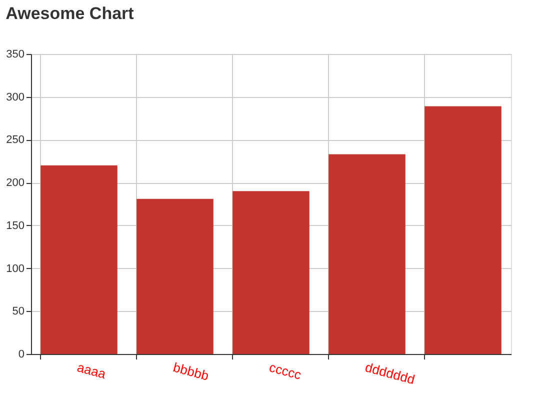 The image size is (550, 420). What do you see at coordinates (15, 140) in the screenshot?
I see `y-tick-label: 250` at bounding box center [15, 140].